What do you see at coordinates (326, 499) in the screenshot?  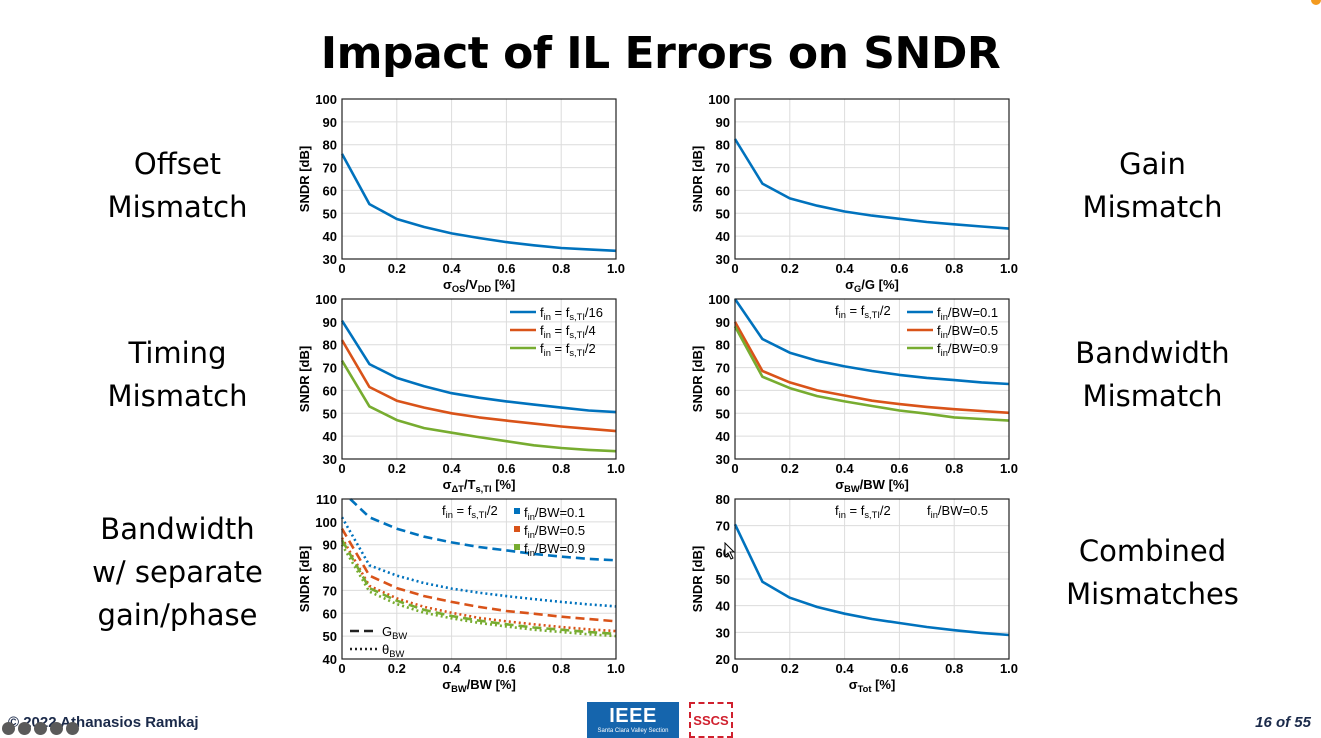 I see `y-tick-label: 110` at bounding box center [326, 499].